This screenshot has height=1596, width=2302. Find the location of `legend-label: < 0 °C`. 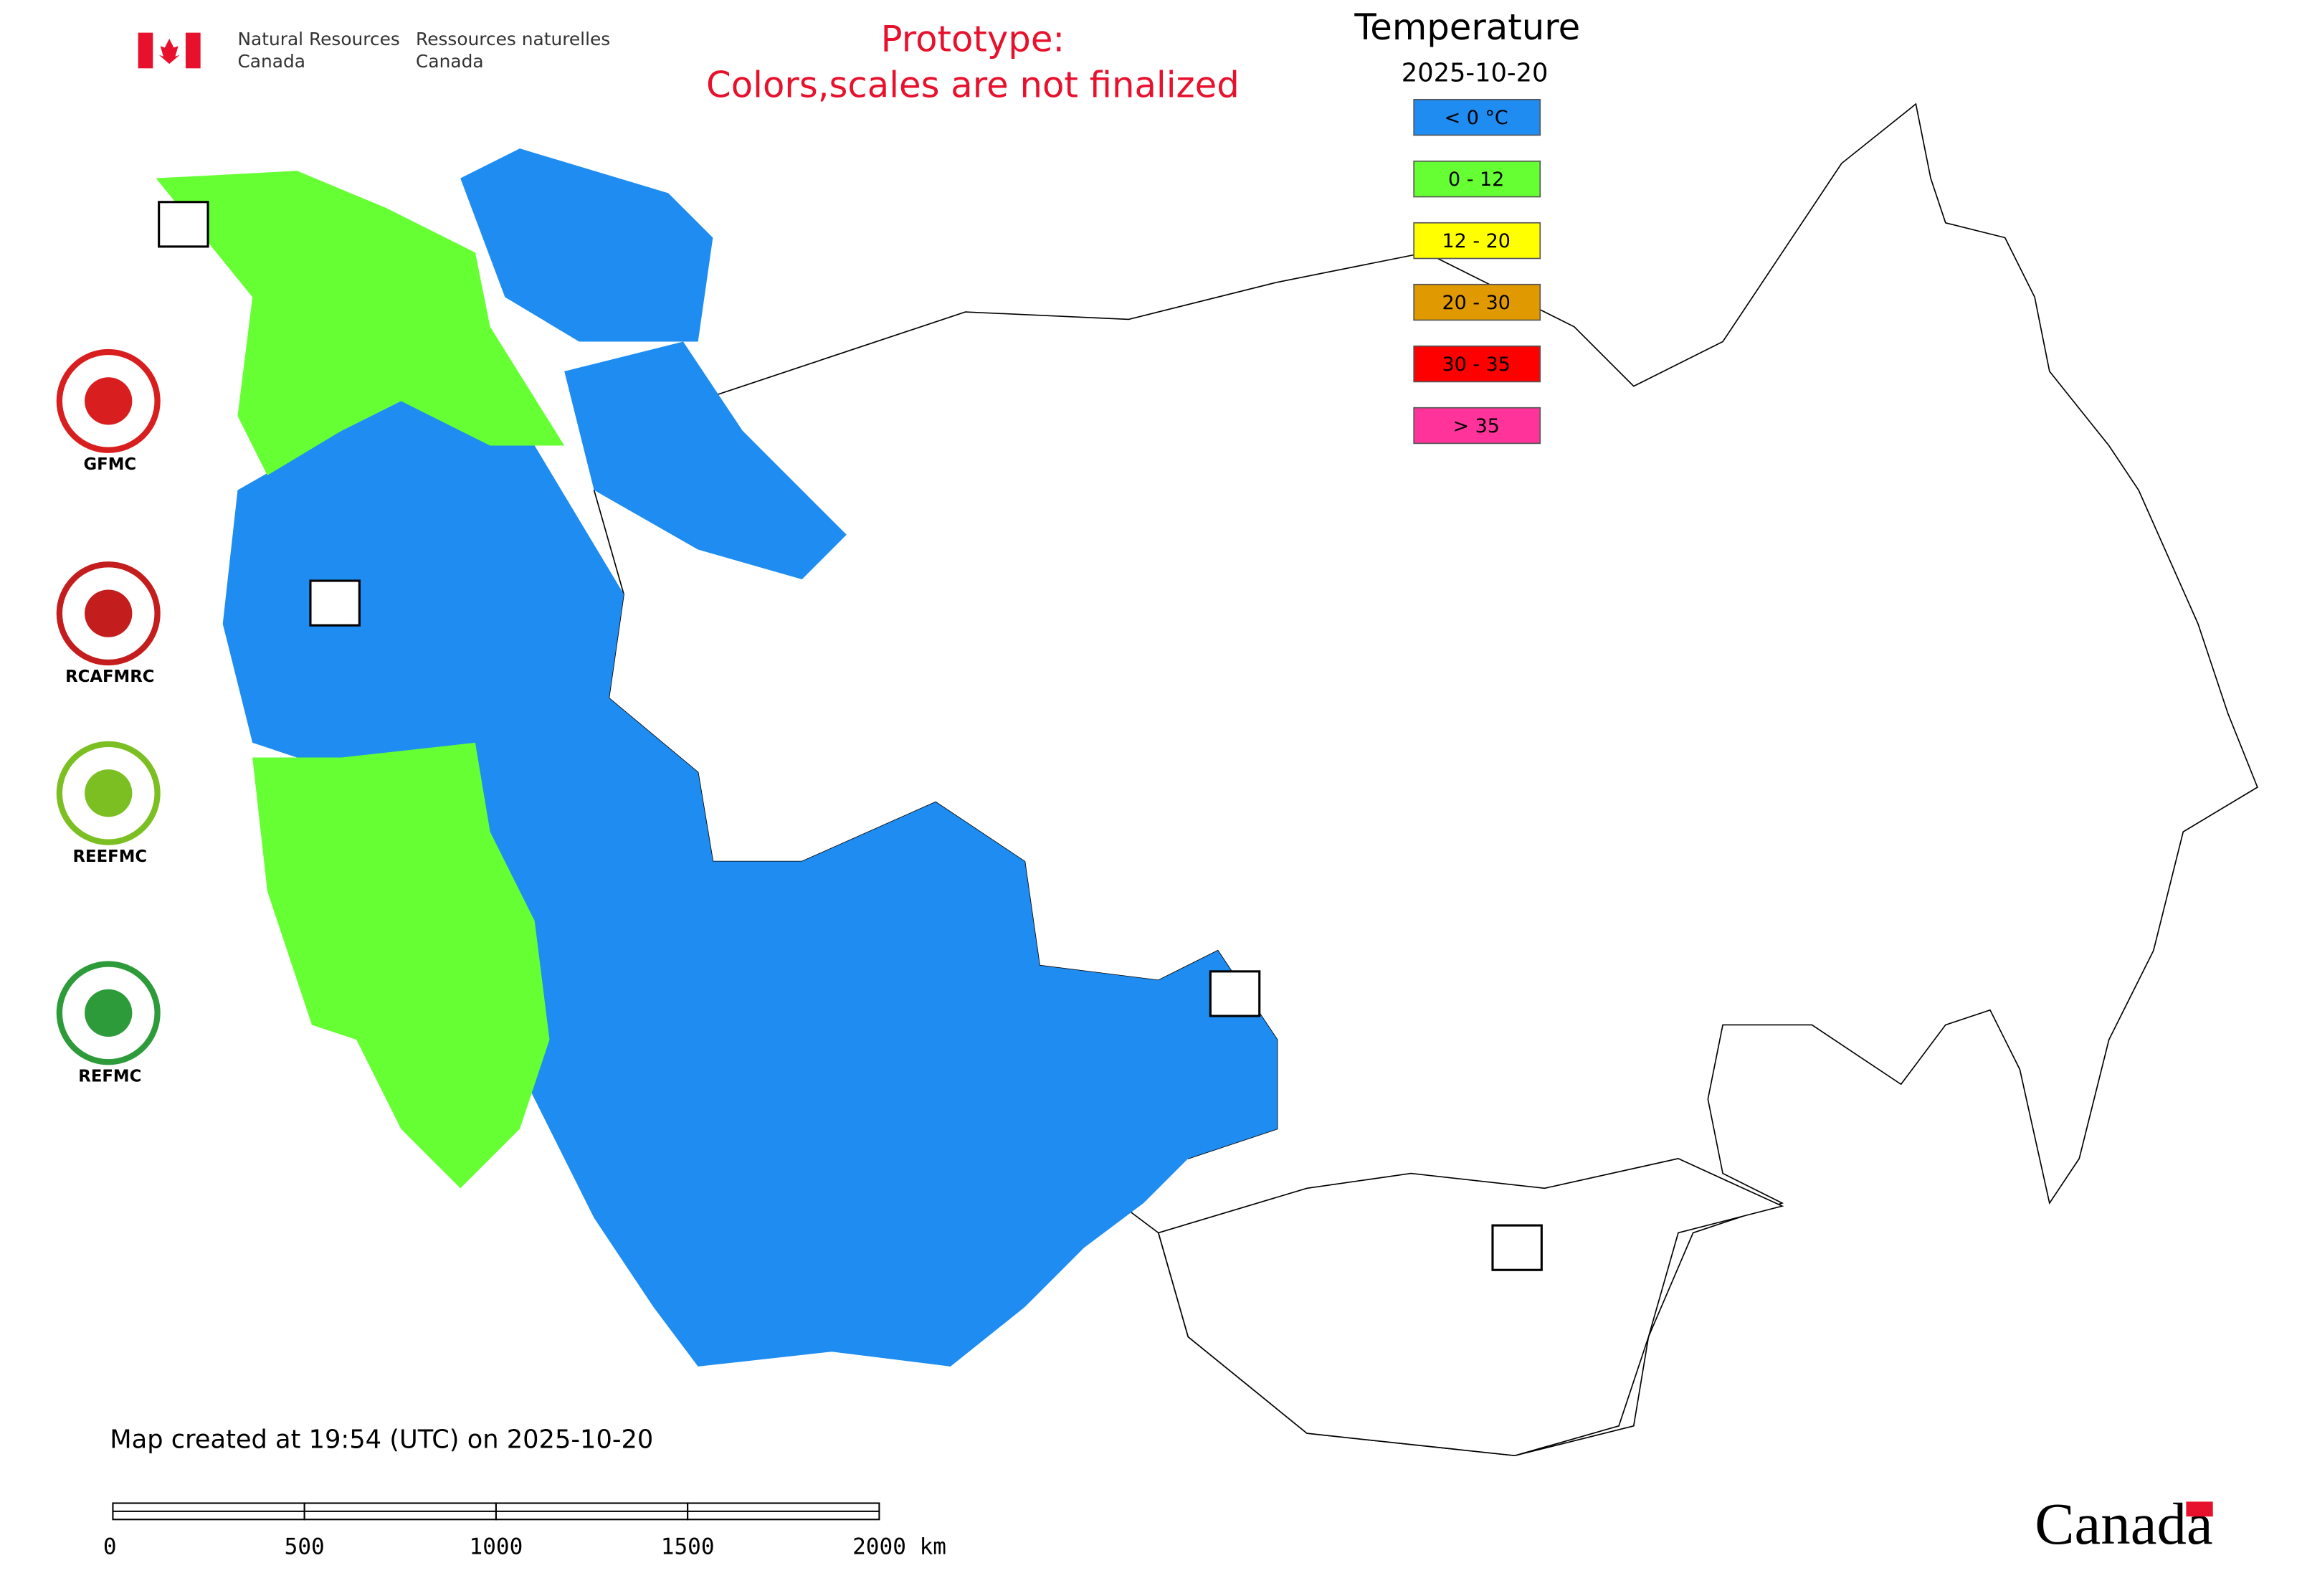

legend-label: < 0 °C is located at coordinates (1477, 118).